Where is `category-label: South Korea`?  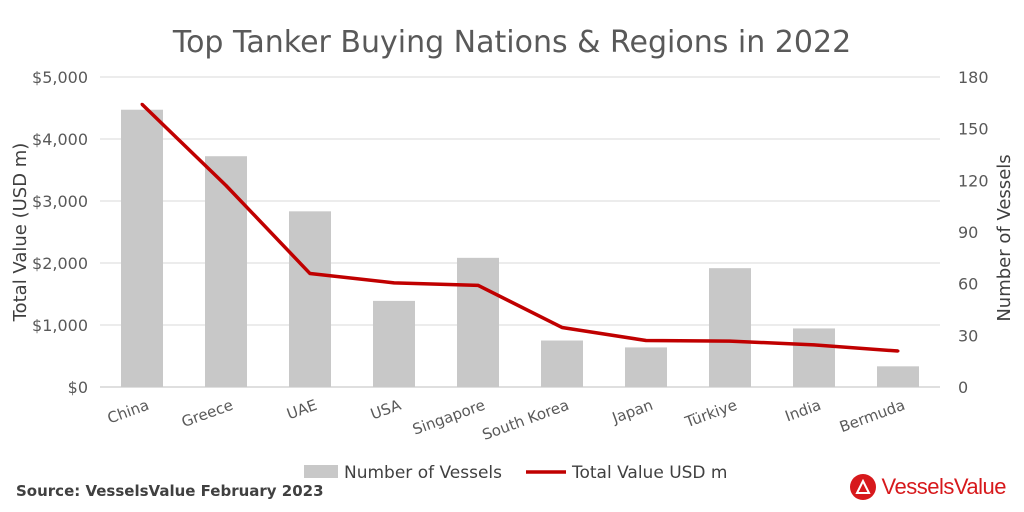
category-label: South Korea is located at coordinates (526, 420).